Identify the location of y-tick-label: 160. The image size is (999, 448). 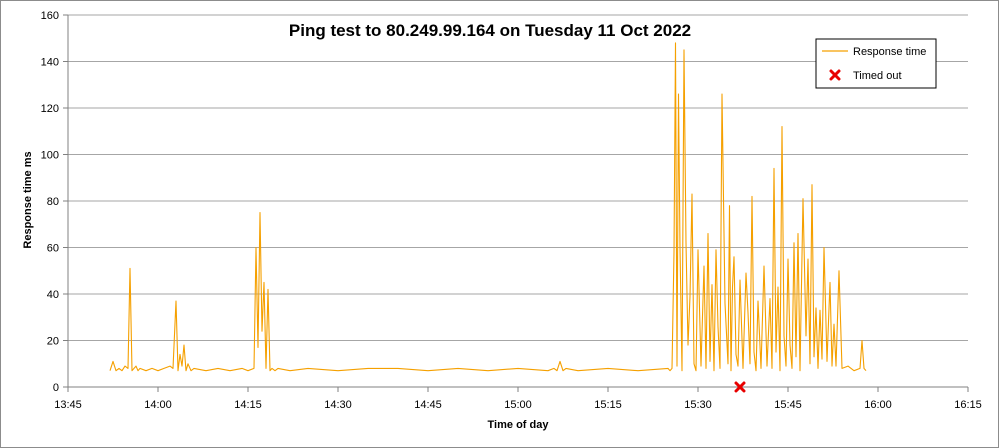
(50, 16).